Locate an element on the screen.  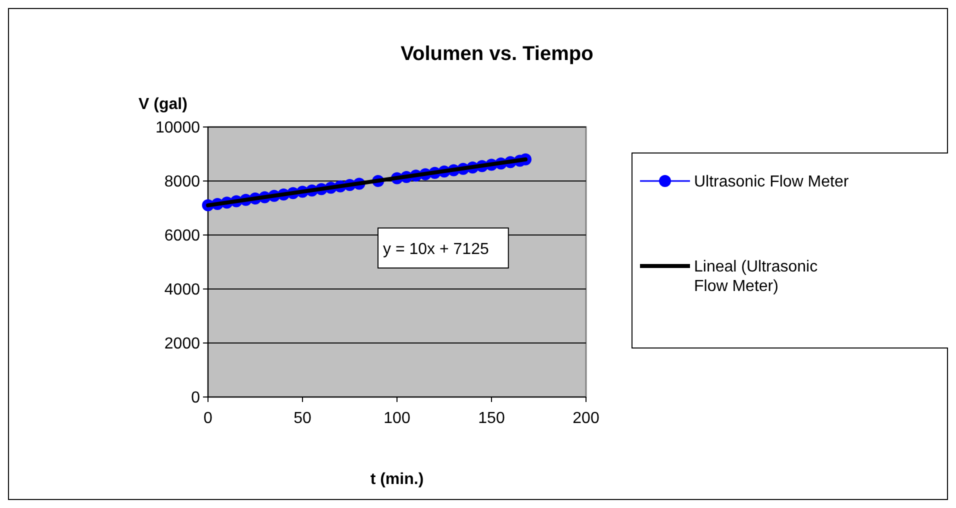
x-tick-label: 100 is located at coordinates (397, 418).